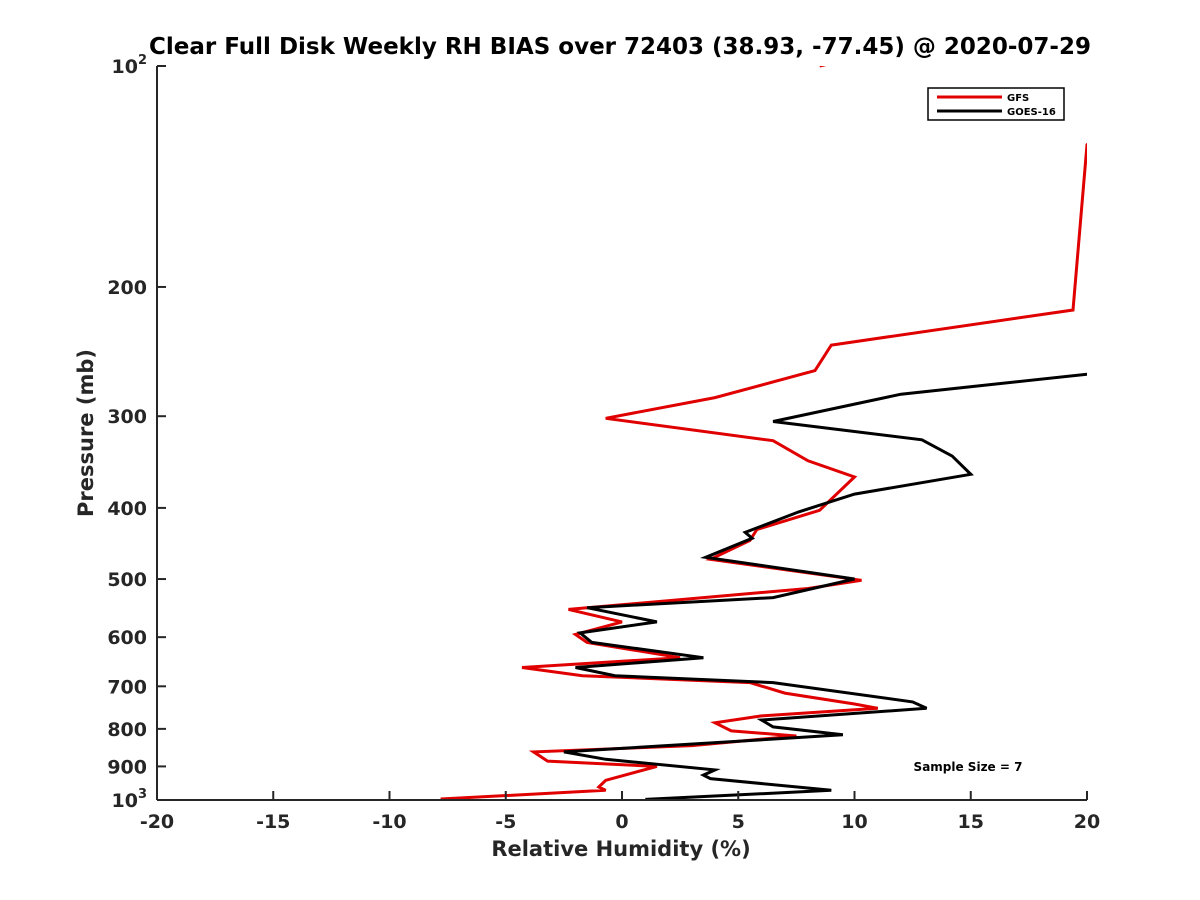 This screenshot has width=1200, height=900. Describe the element at coordinates (127, 638) in the screenshot. I see `y-tick-label: 600` at that location.